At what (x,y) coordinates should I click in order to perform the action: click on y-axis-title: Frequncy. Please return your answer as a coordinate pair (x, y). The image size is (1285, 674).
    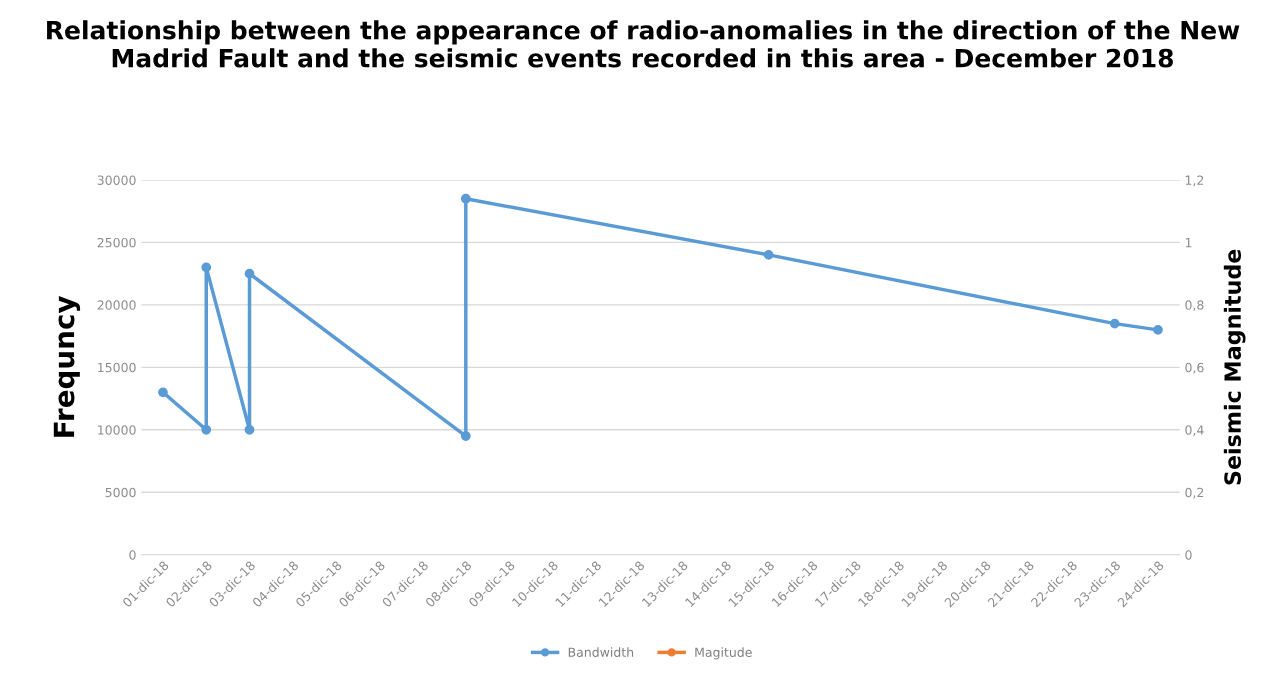
    Looking at the image, I should click on (67, 366).